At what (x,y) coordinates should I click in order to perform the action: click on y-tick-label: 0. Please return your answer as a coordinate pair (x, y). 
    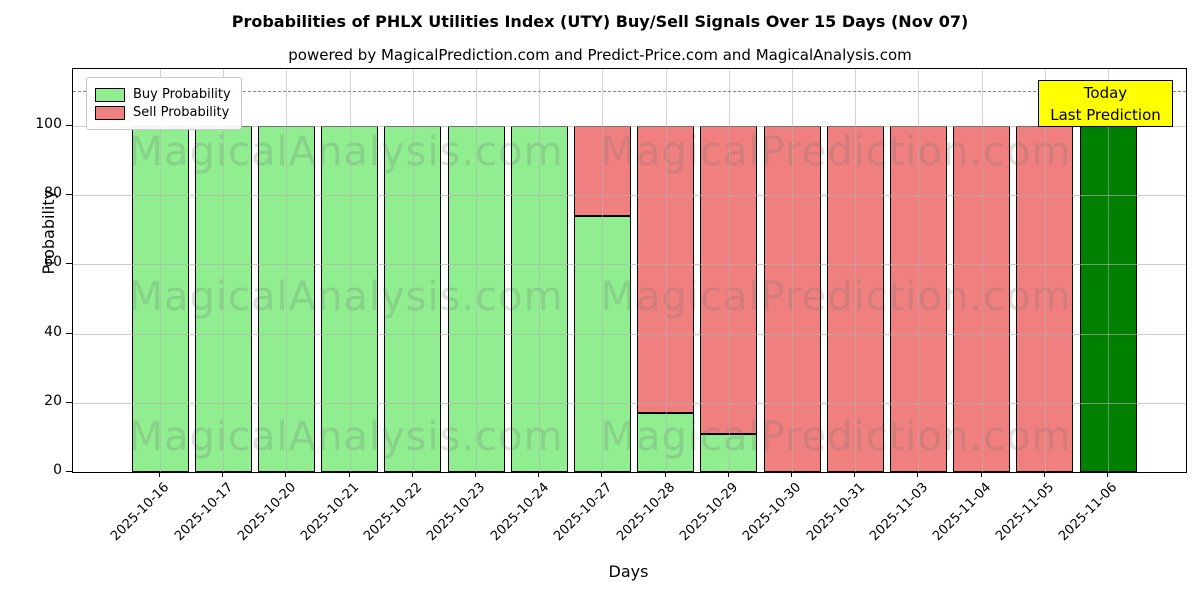
    Looking at the image, I should click on (57, 470).